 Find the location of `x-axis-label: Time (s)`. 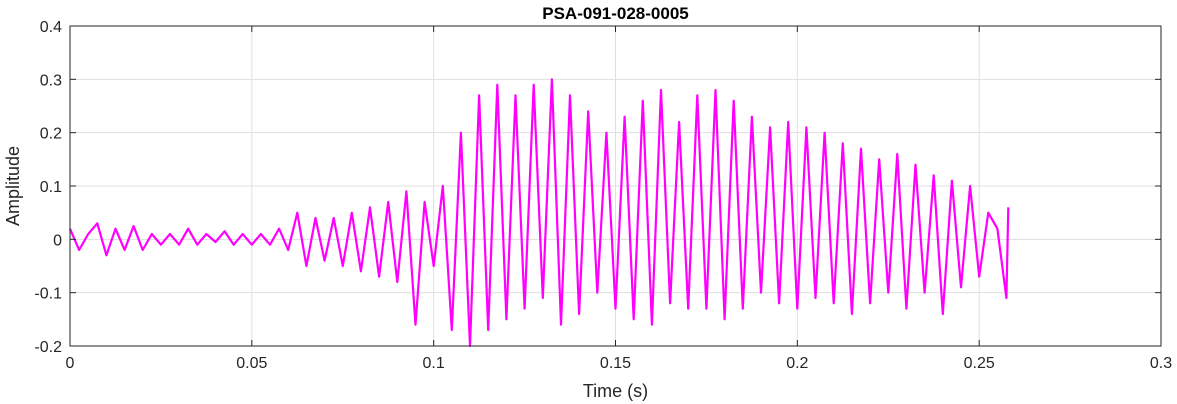

x-axis-label: Time (s) is located at coordinates (615, 391).